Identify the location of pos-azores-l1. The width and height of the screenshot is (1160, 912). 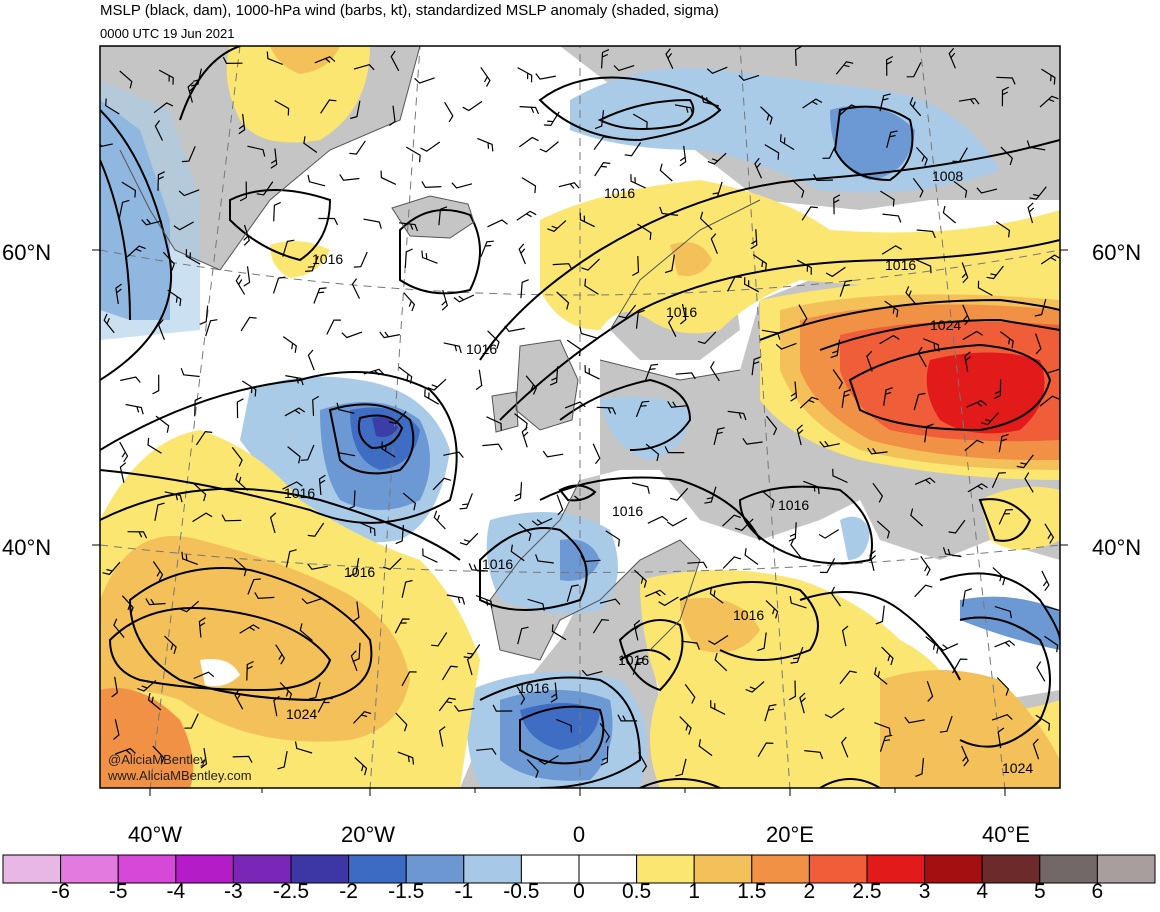
(255, 639).